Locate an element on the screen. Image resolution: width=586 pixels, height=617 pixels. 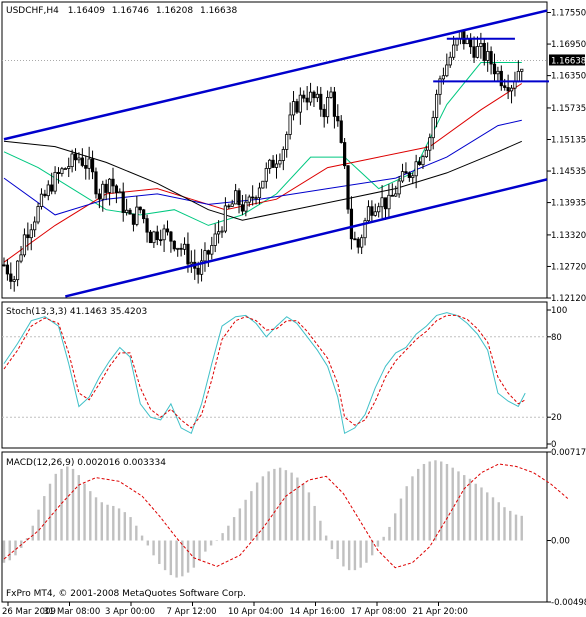
price-tick-label: 1.13935 is located at coordinates (568, 204).